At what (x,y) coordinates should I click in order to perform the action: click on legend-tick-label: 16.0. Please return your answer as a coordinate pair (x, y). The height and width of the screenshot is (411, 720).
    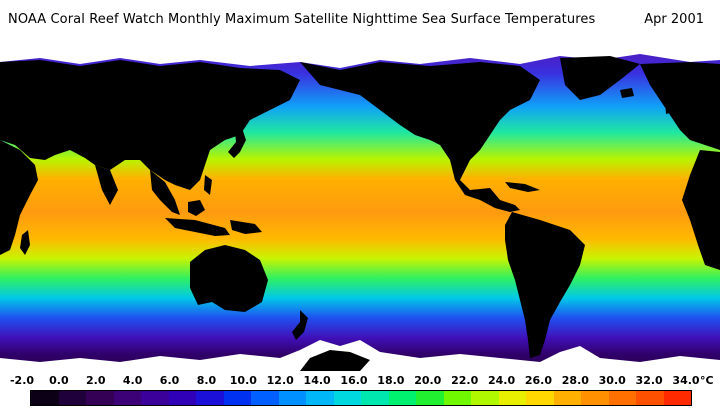
    Looking at the image, I should click on (354, 380).